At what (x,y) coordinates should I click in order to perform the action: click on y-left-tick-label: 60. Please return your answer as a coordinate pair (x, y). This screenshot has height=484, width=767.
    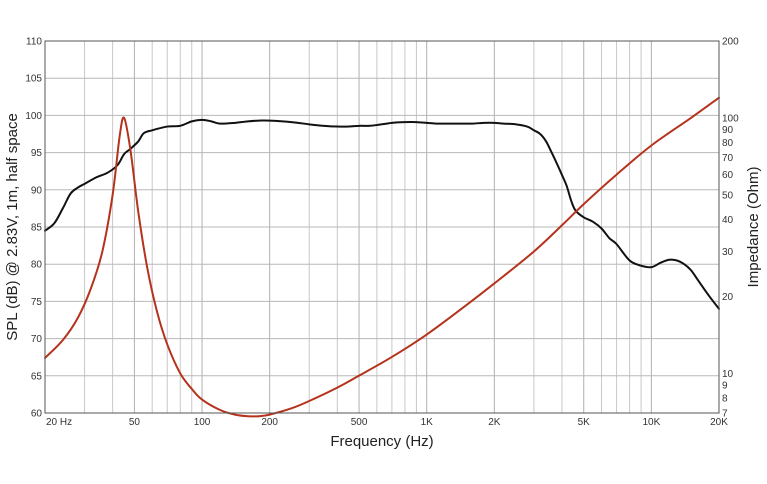
    Looking at the image, I should click on (37, 414).